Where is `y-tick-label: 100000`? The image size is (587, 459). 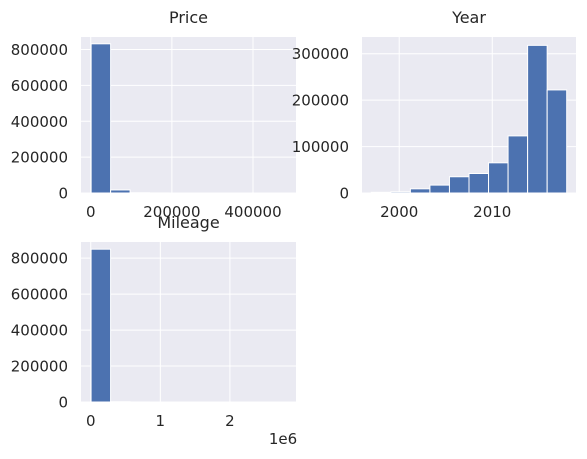 y-tick-label: 100000 is located at coordinates (320, 147).